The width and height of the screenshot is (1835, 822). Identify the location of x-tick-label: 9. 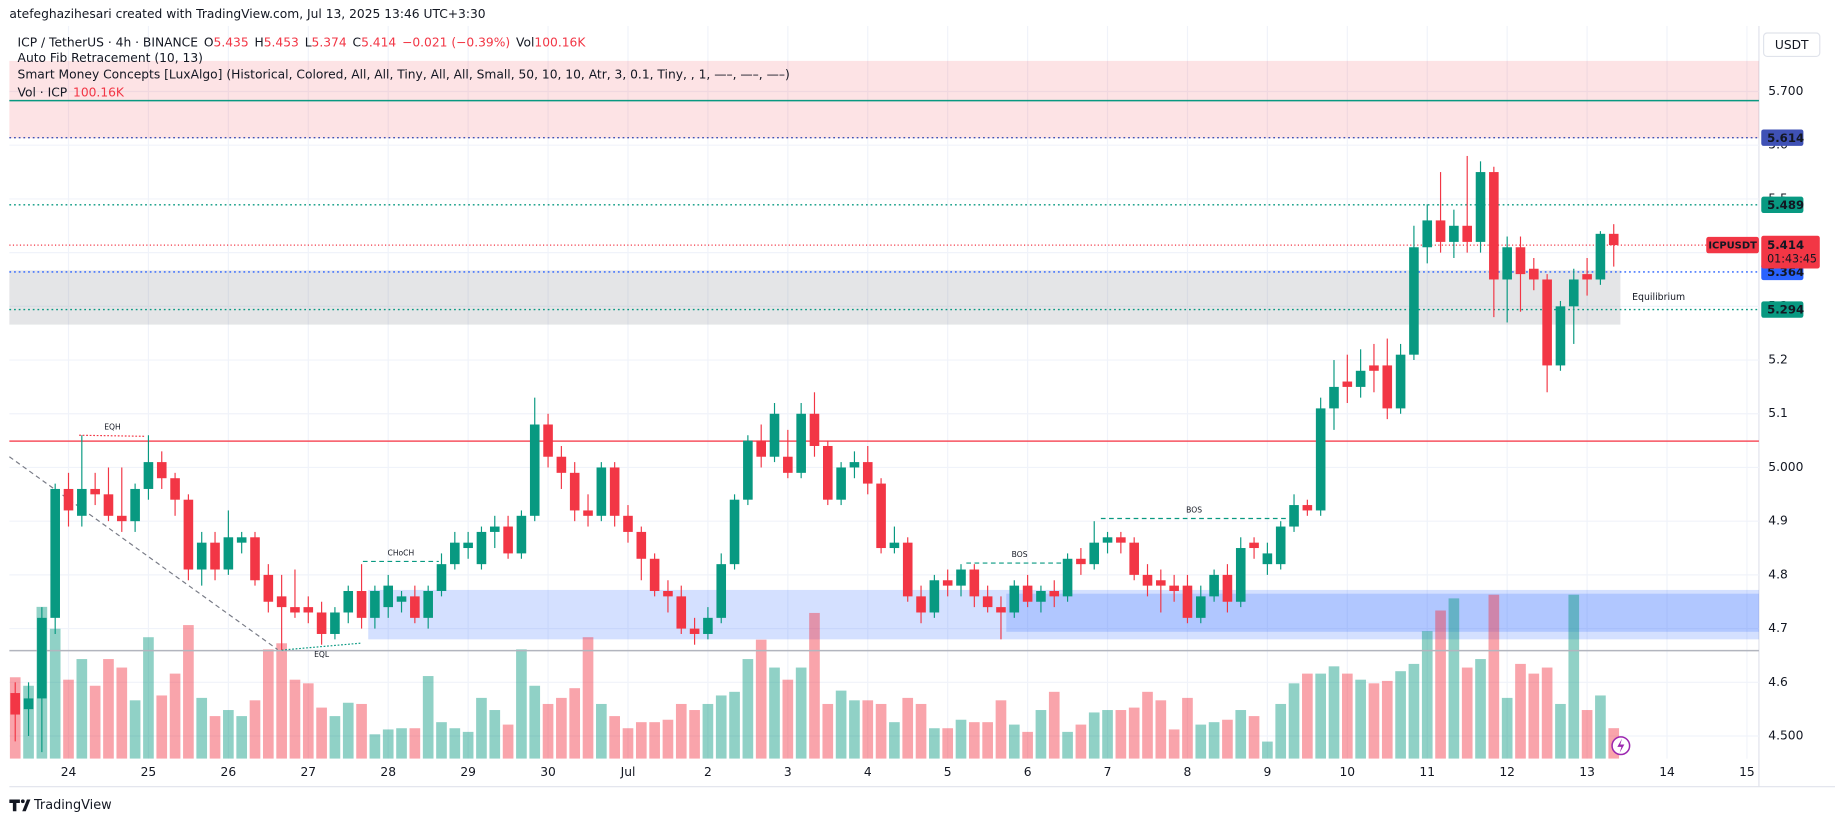
(1267, 772).